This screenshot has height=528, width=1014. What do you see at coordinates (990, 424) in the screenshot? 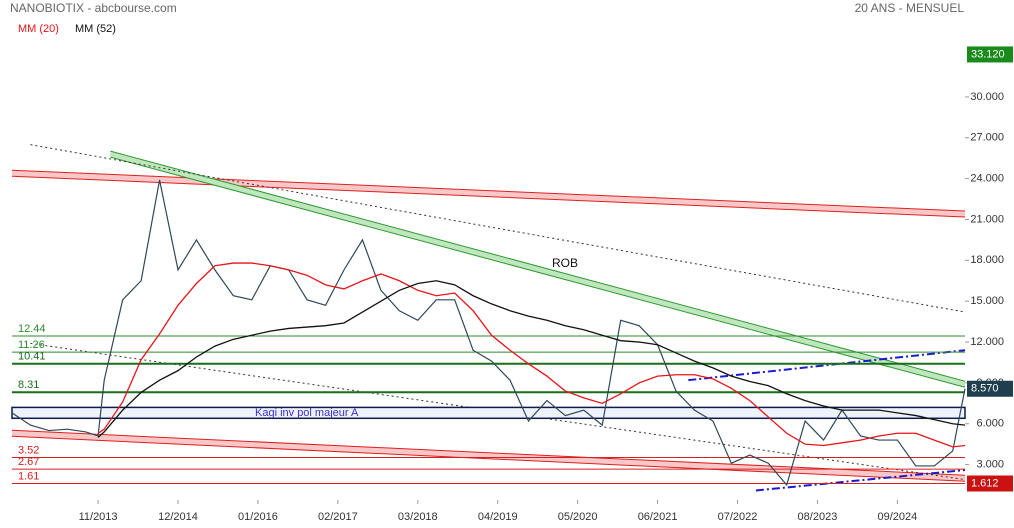
I see `y-tick-label: 6.000` at bounding box center [990, 424].